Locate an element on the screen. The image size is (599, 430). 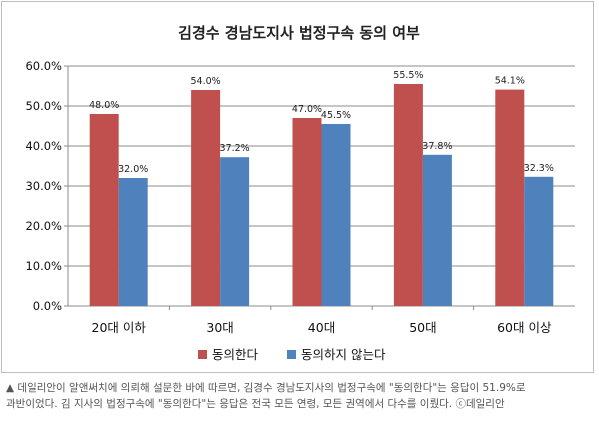
data-label: 55.5% is located at coordinates (408, 75).